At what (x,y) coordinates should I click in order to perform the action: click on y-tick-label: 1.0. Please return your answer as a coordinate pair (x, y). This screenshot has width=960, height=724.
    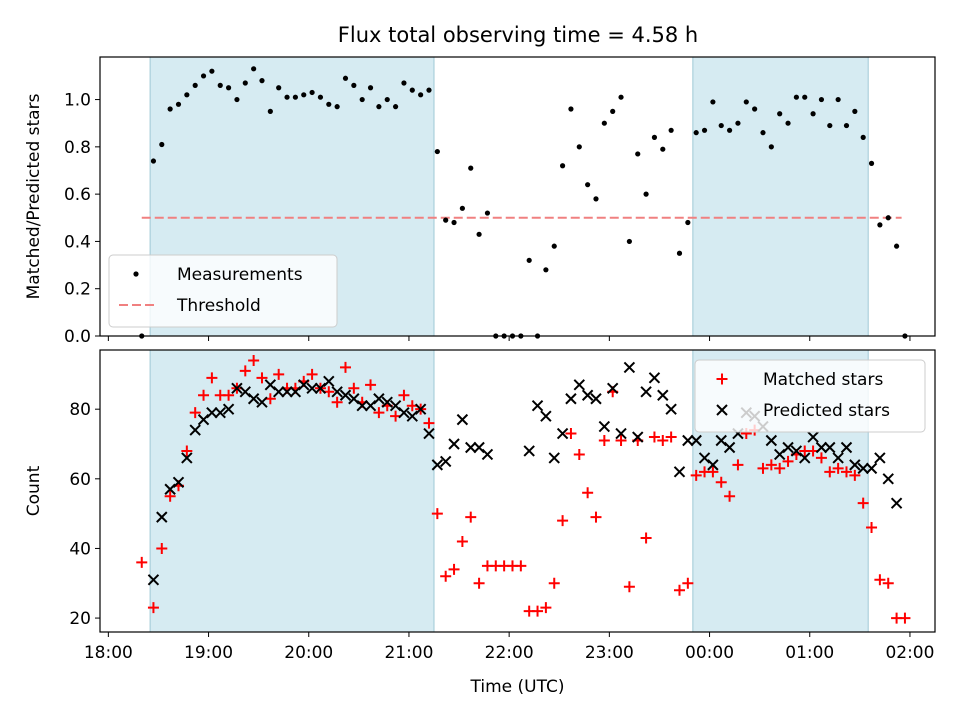
    Looking at the image, I should click on (77, 101).